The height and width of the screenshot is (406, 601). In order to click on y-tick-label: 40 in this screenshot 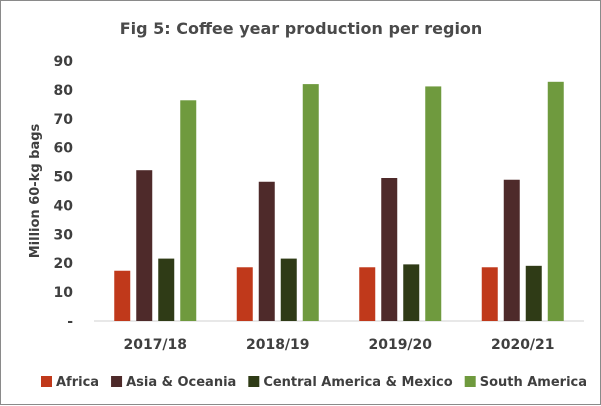, I will do `click(64, 206)`.